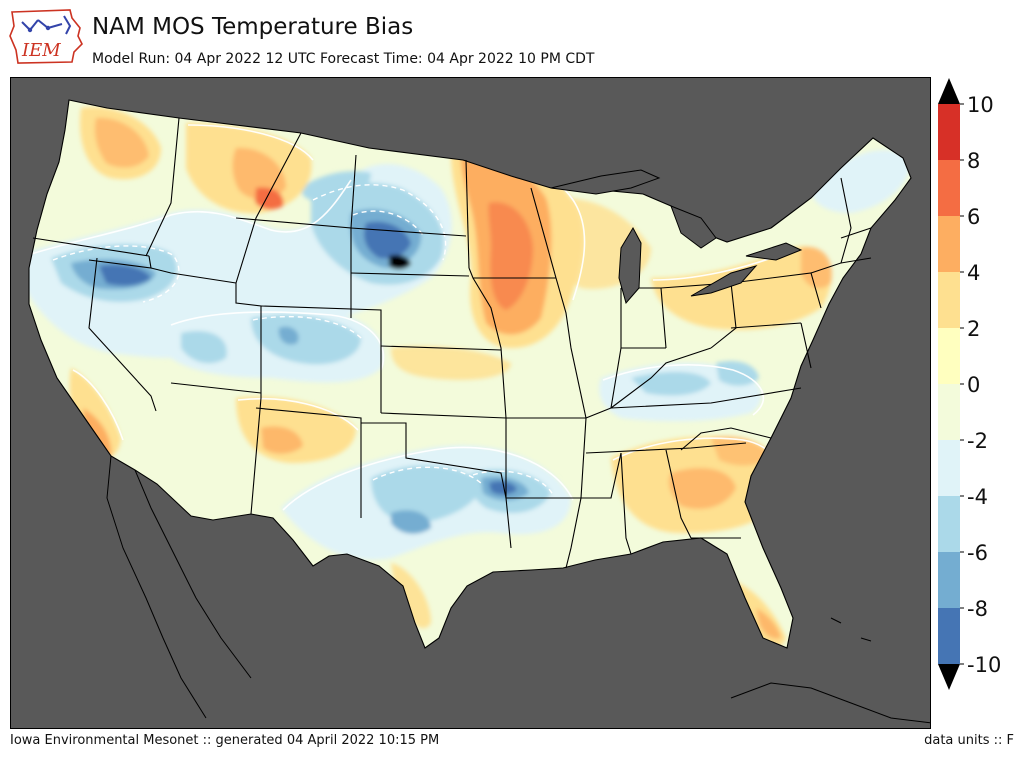 The width and height of the screenshot is (1024, 768). Describe the element at coordinates (973, 161) in the screenshot. I see `colorbar-tick: 8` at that location.